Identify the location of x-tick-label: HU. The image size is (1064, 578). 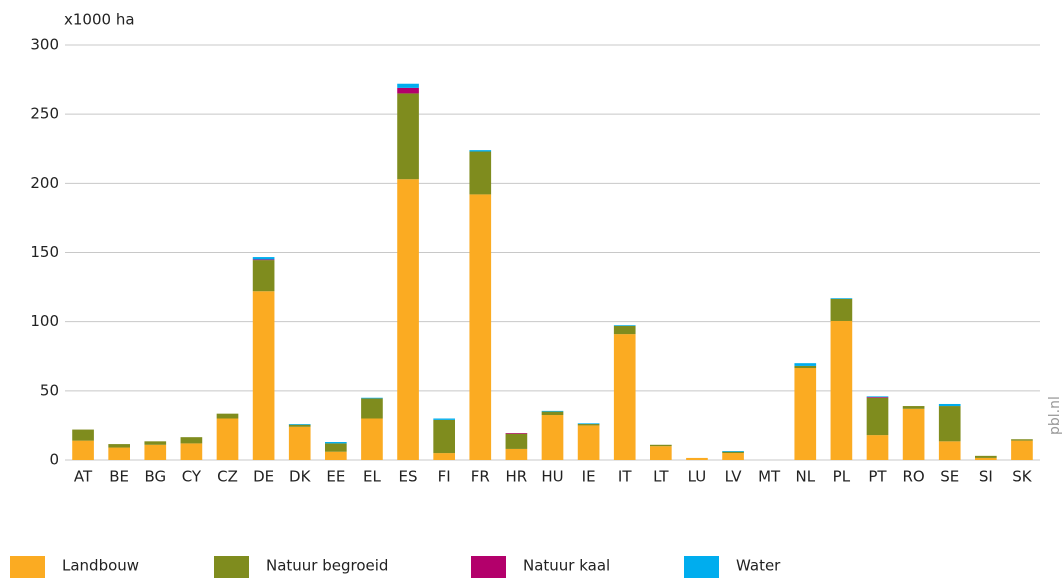
(552, 477).